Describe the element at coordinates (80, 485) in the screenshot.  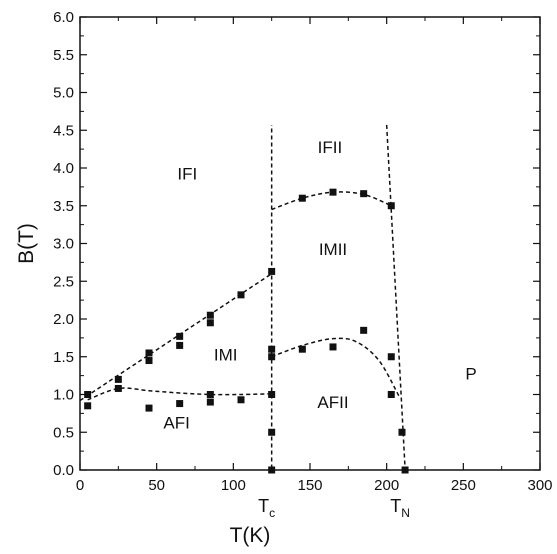
I see `x-tick-label: 0` at that location.